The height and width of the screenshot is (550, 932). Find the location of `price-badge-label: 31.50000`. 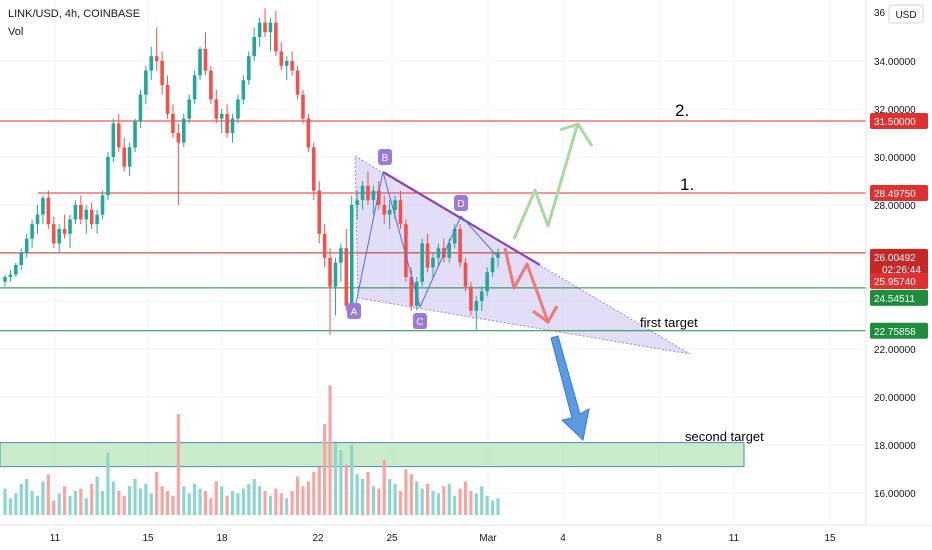

price-badge-label: 31.50000 is located at coordinates (895, 122).